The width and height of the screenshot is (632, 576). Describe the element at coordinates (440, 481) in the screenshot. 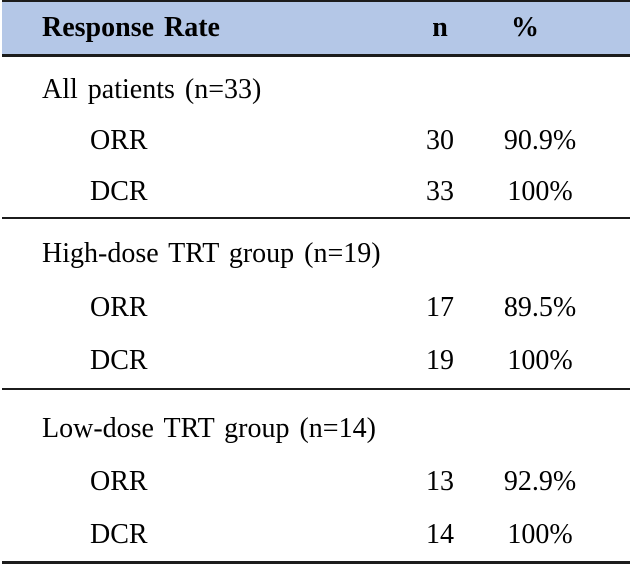

I see `cell-n: 13` at that location.